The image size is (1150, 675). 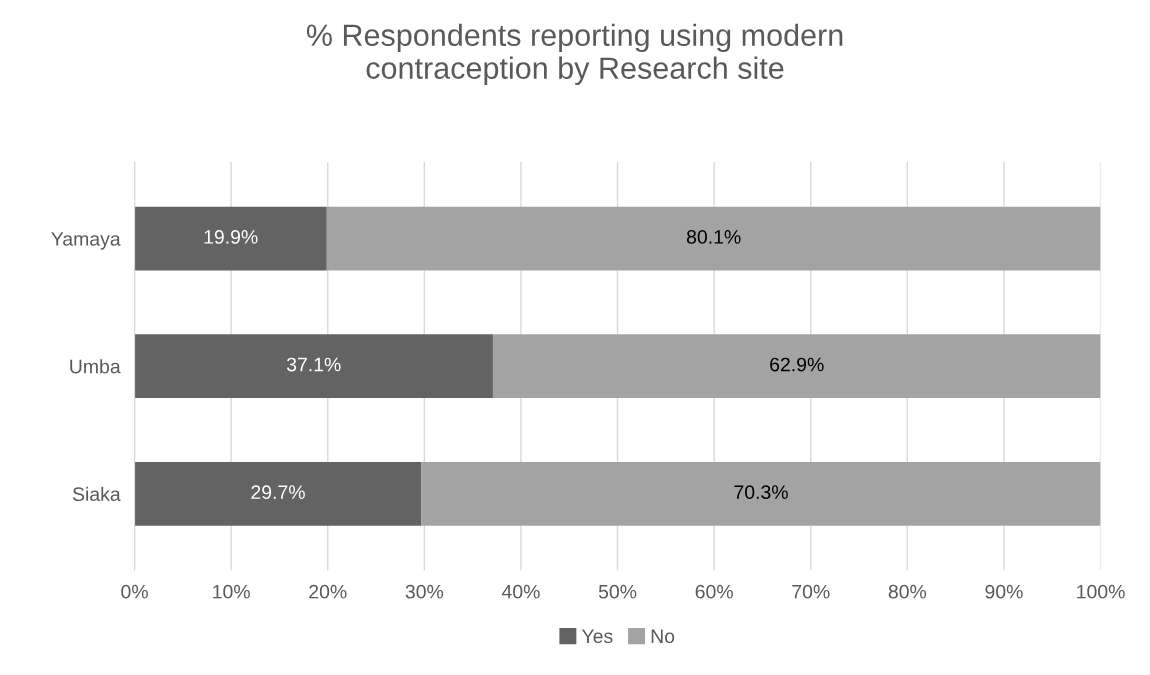 What do you see at coordinates (714, 591) in the screenshot?
I see `x-tick-label: 60%` at bounding box center [714, 591].